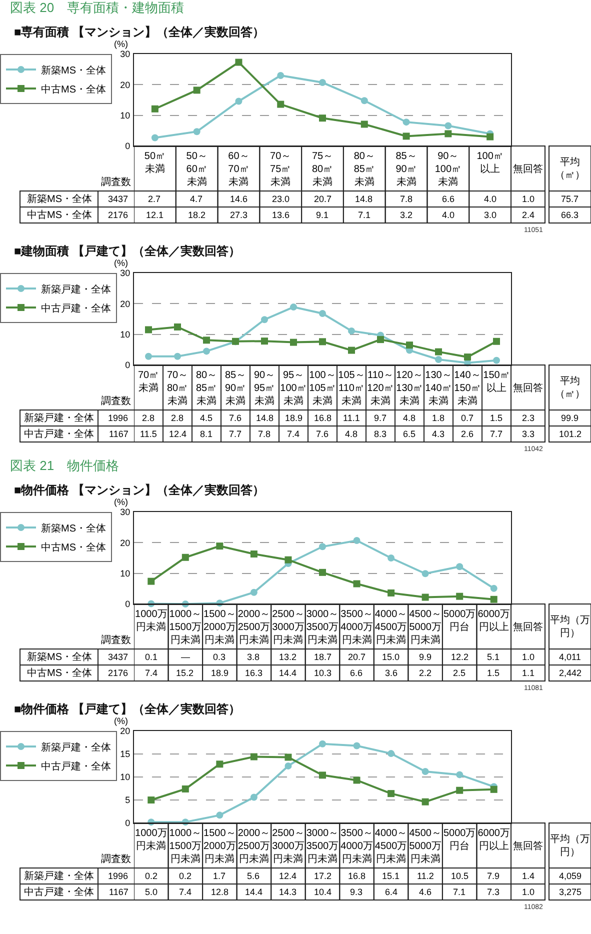 The height and width of the screenshot is (934, 591). Describe the element at coordinates (323, 876) in the screenshot. I see `data-label: 17.2` at that location.